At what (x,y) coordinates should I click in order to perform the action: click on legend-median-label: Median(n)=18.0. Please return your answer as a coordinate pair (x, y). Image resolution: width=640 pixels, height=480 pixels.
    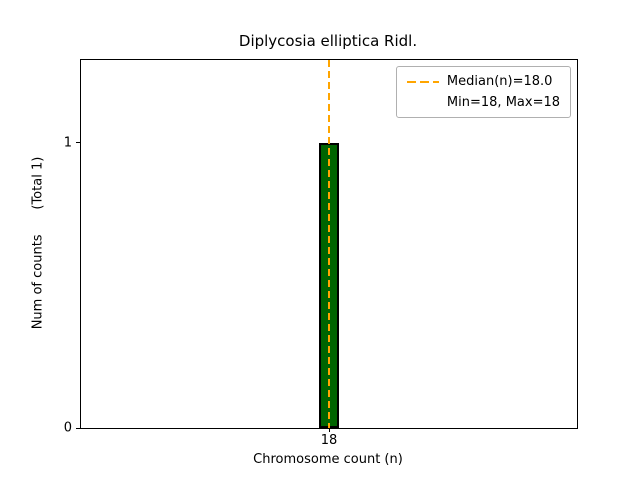
    Looking at the image, I should click on (499, 81).